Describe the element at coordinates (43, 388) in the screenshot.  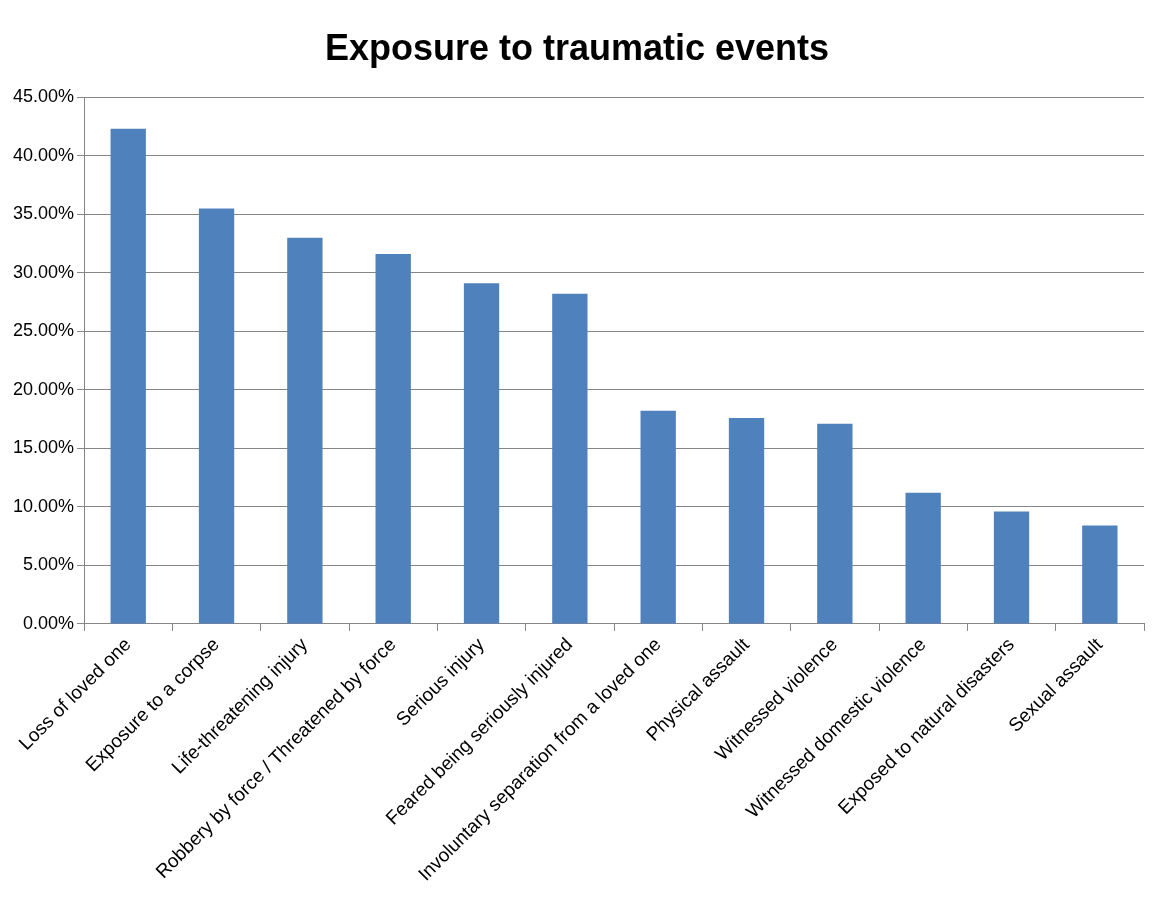
I see `y-tick-label: 20.00%` at that location.